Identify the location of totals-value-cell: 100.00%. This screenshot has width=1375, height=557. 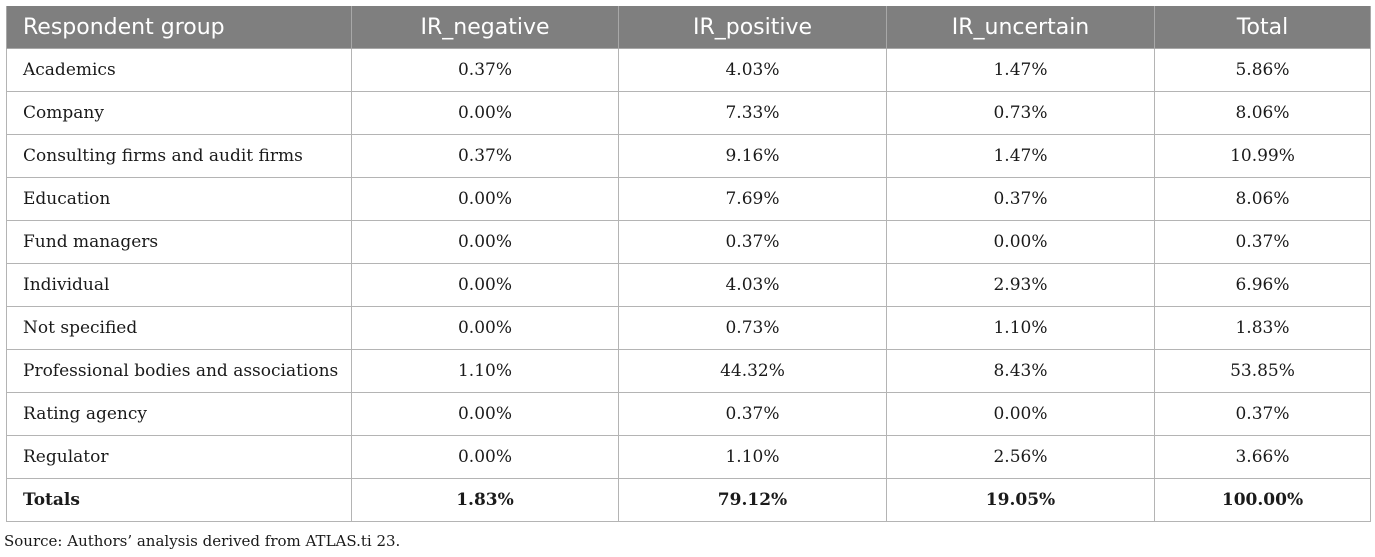
(1262, 500).